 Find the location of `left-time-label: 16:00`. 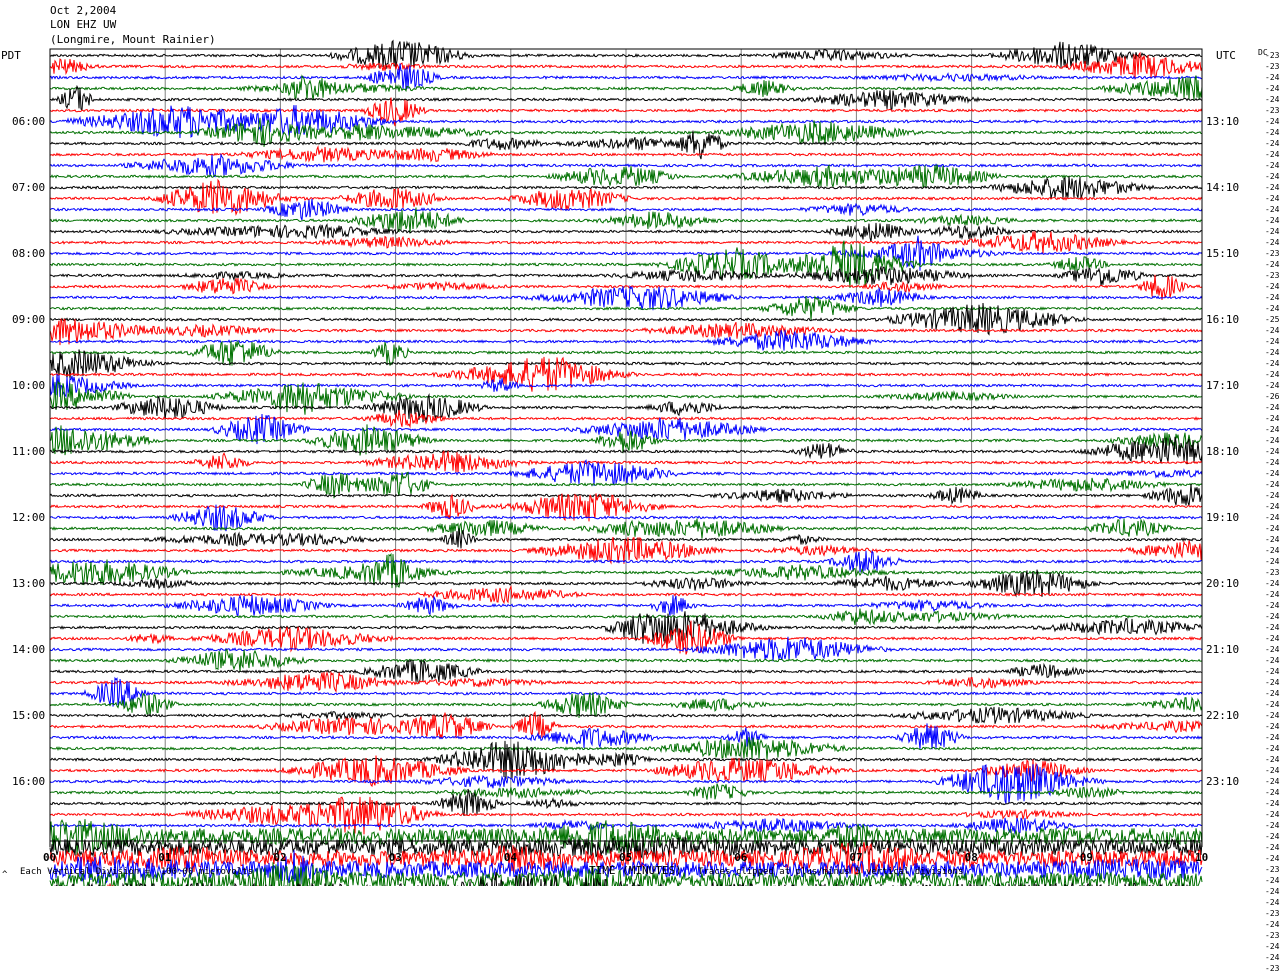

left-time-label: 16:00 is located at coordinates (29, 781).